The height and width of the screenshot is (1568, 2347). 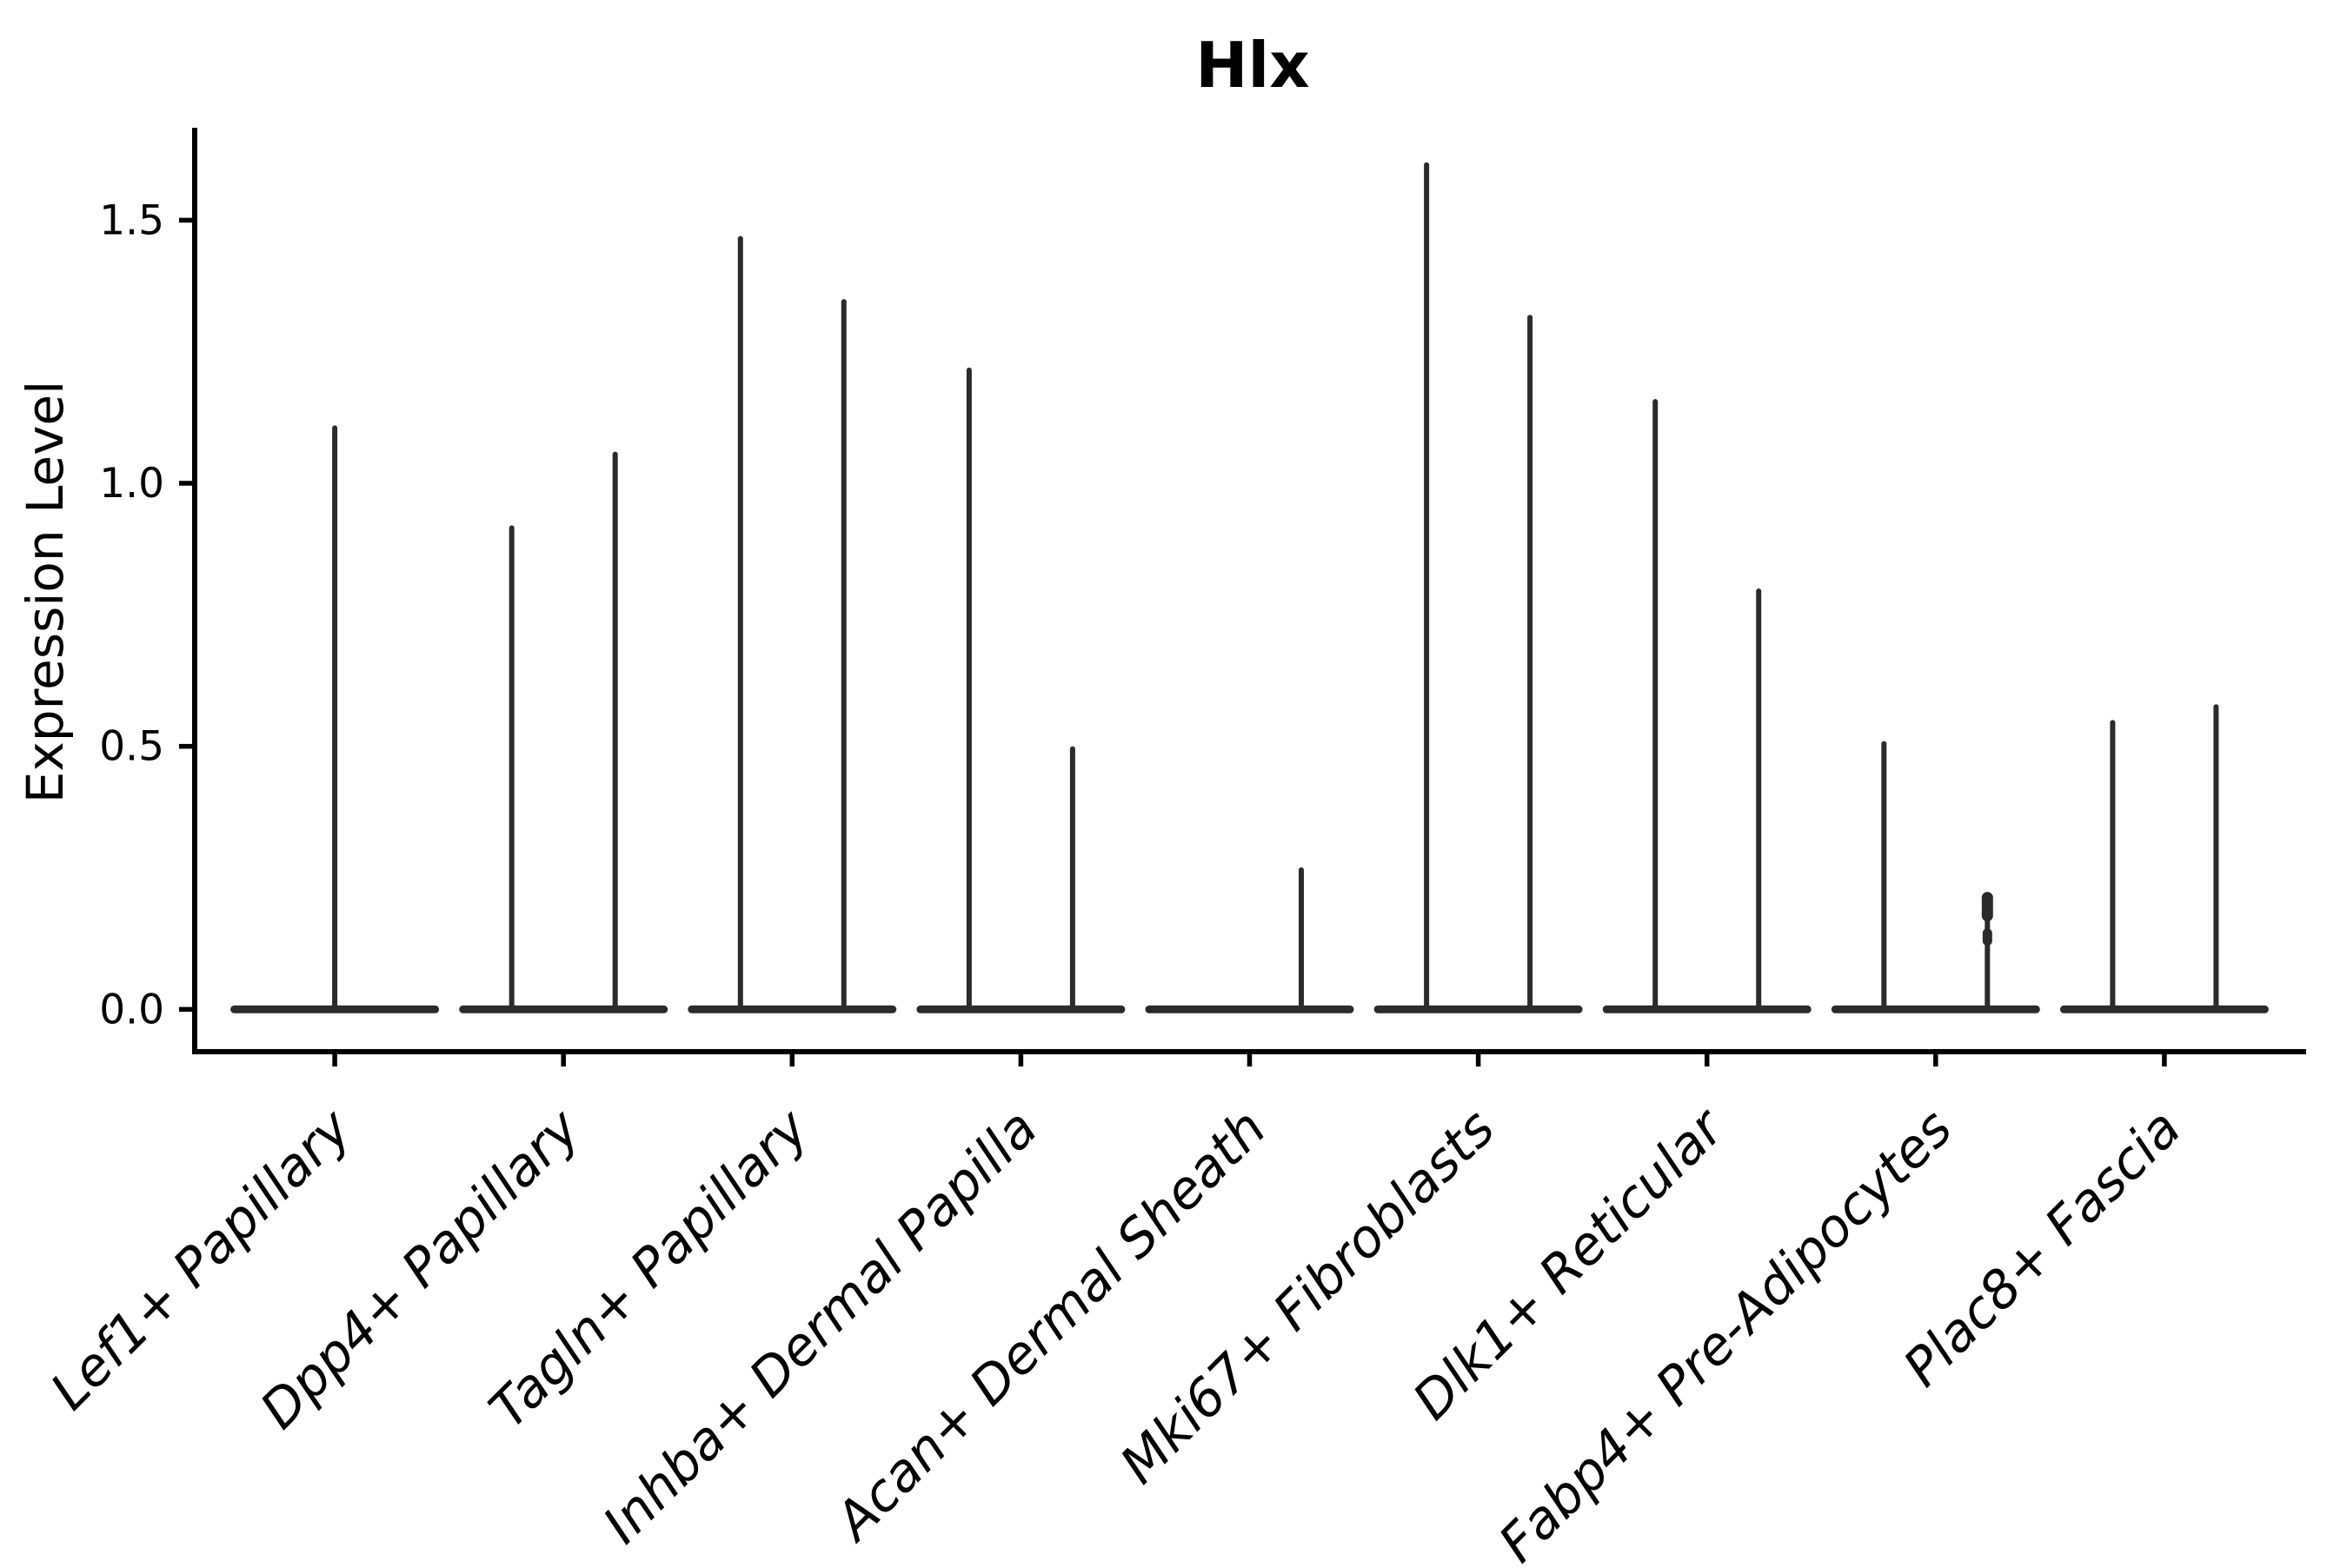 I want to click on y-tick-label: 0.0, so click(x=131, y=1009).